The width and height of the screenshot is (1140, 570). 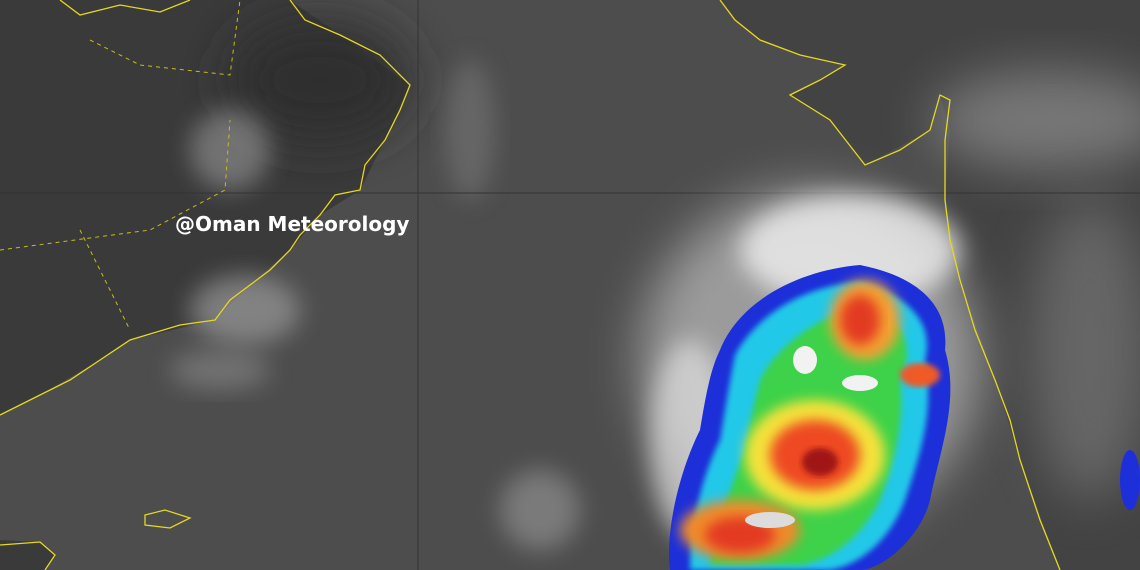 What do you see at coordinates (1130, 480) in the screenshot?
I see `cloud-top-blue` at bounding box center [1130, 480].